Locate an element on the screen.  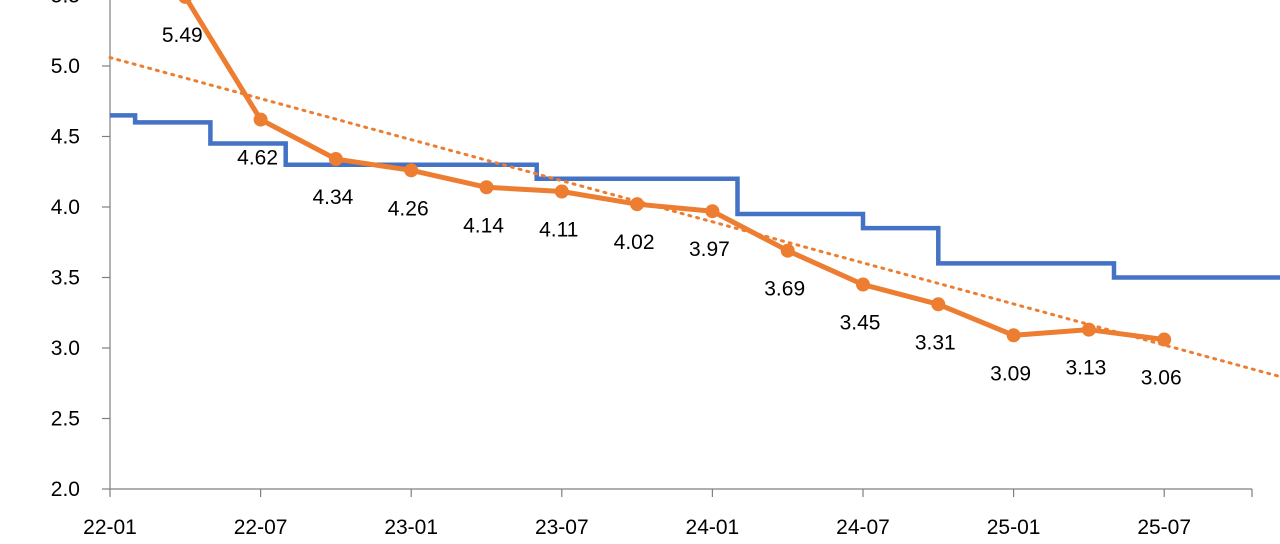
y-tick-label: 3.0 is located at coordinates (65, 348).